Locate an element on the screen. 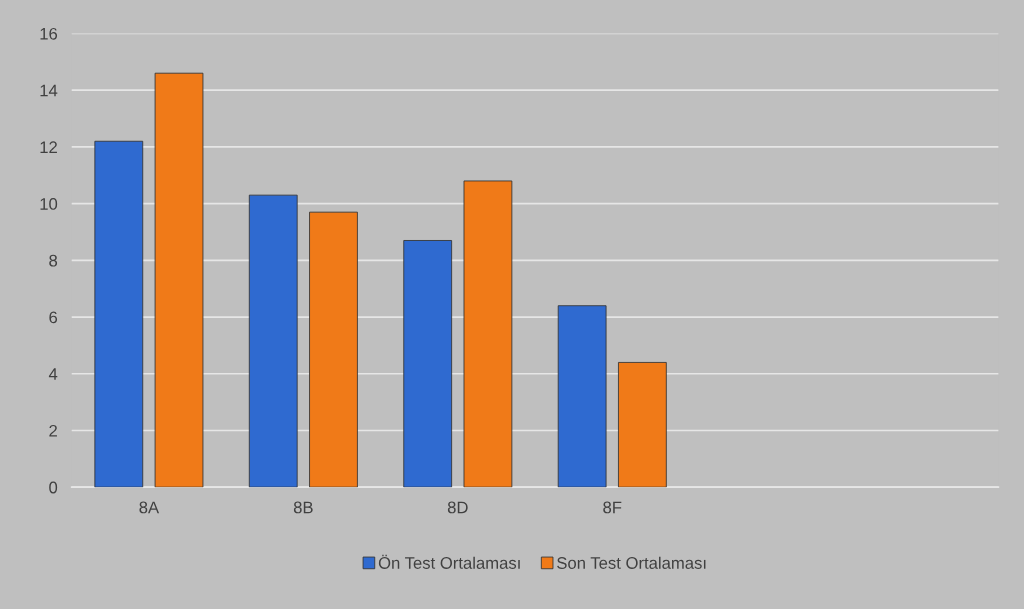 The height and width of the screenshot is (609, 1024). y-tick-label: 0 is located at coordinates (53, 487).